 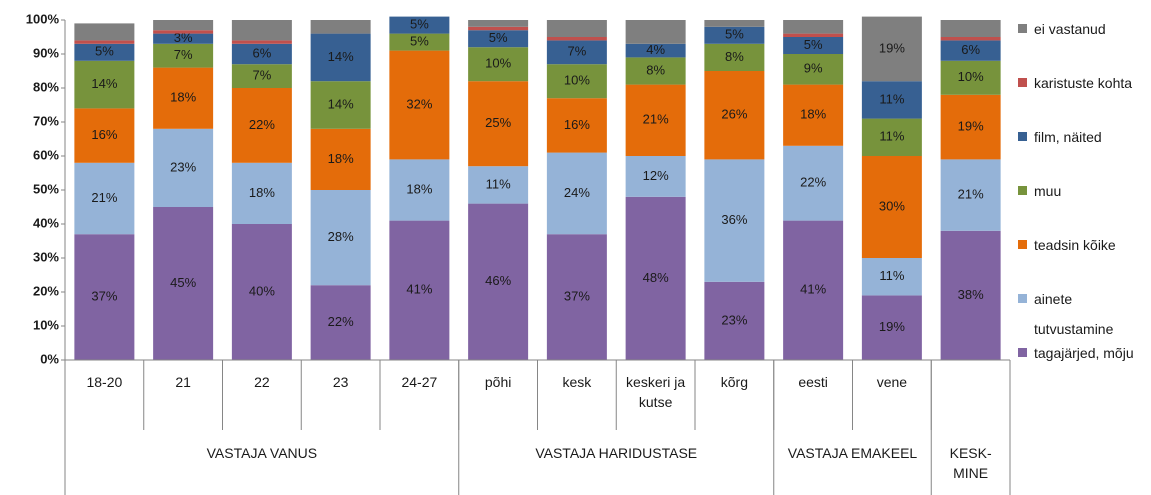 I want to click on y-tick-label: 50%, so click(x=46, y=188).